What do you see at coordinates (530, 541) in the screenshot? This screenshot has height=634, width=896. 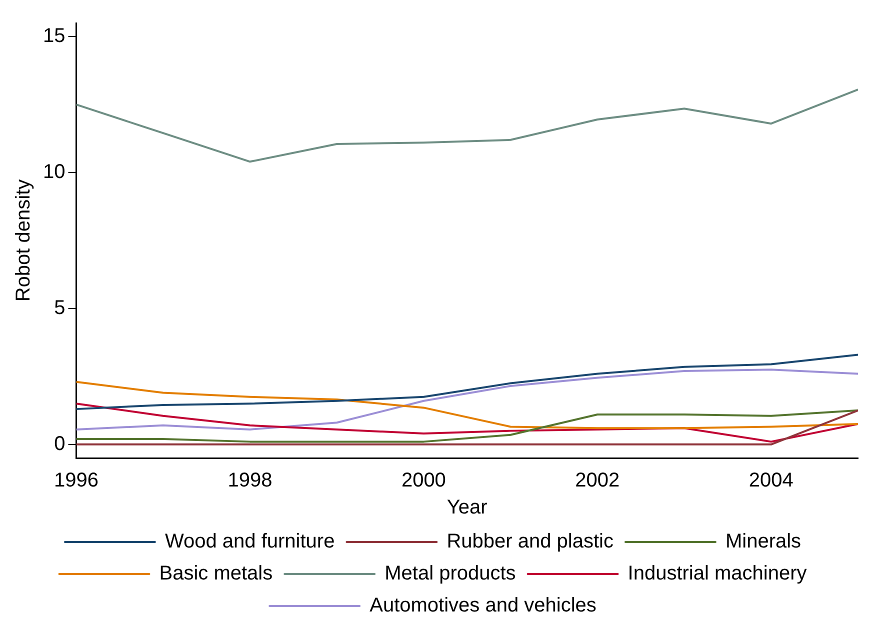 I see `legend-label: Rubber and plastic` at bounding box center [530, 541].